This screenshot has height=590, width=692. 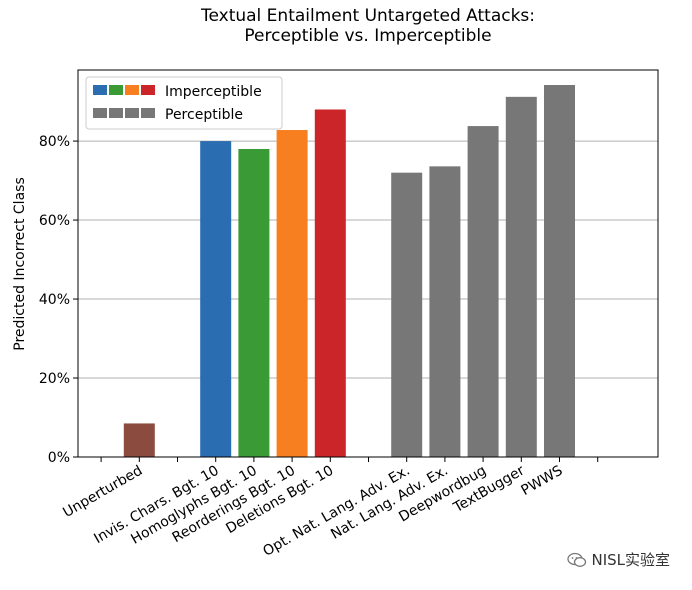 What do you see at coordinates (367, 16) in the screenshot?
I see `chart-title-line-1: Textual Entailment Untargeted Attacks:` at bounding box center [367, 16].